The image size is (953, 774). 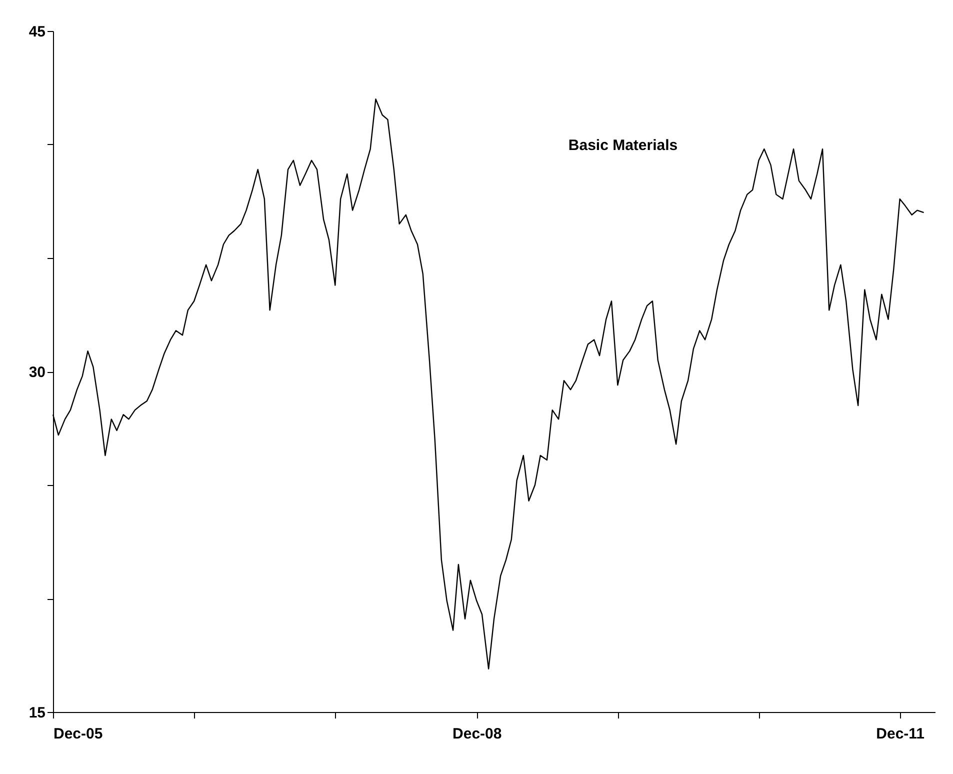 What do you see at coordinates (37, 713) in the screenshot?
I see `y-tick-label: 15` at bounding box center [37, 713].